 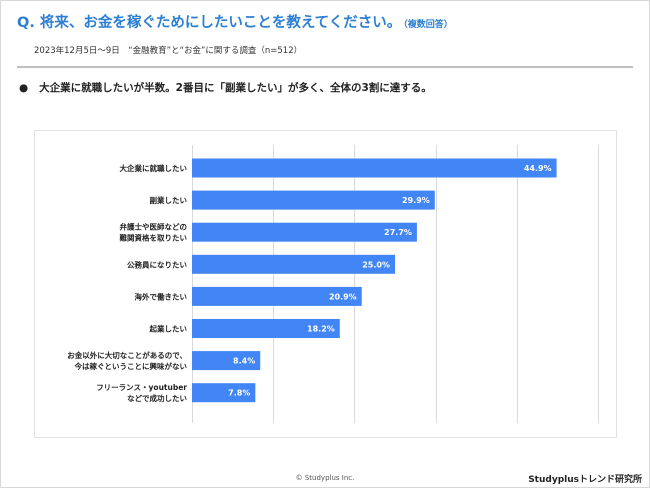 What do you see at coordinates (416, 200) in the screenshot?
I see `data-label: 29.9%` at bounding box center [416, 200].